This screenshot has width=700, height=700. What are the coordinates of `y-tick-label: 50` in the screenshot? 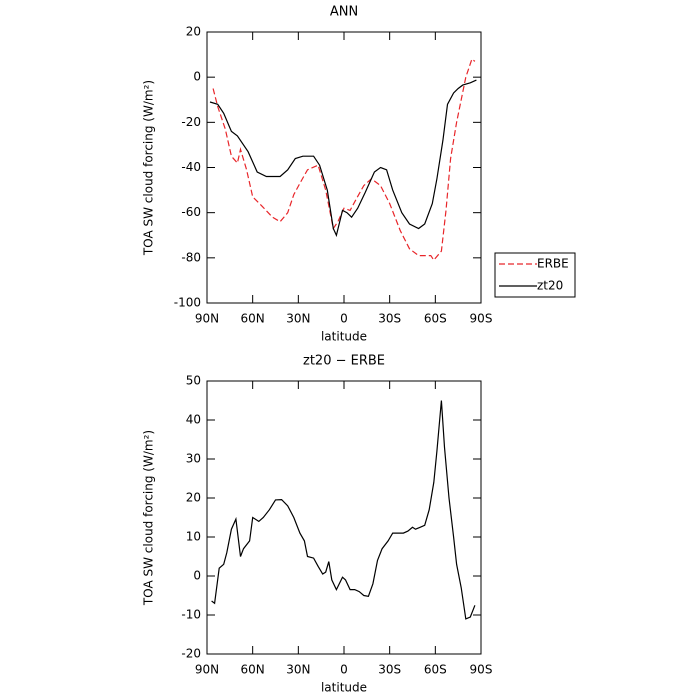 It's located at (193, 381).